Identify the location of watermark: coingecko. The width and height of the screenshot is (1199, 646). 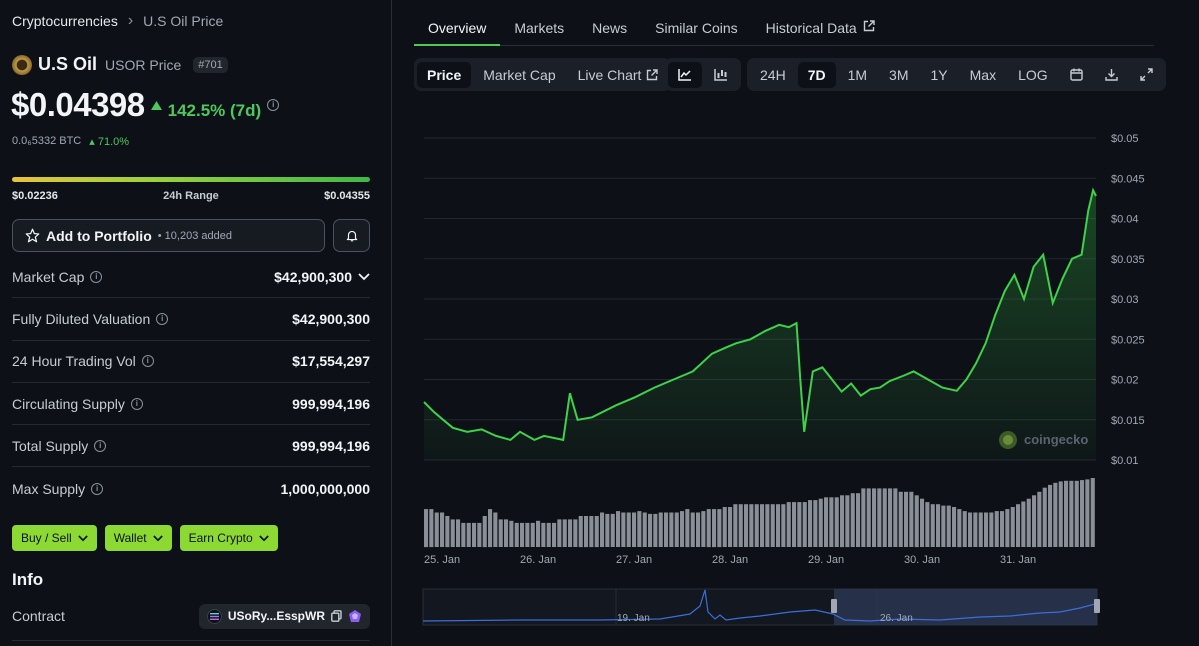
(1043, 440).